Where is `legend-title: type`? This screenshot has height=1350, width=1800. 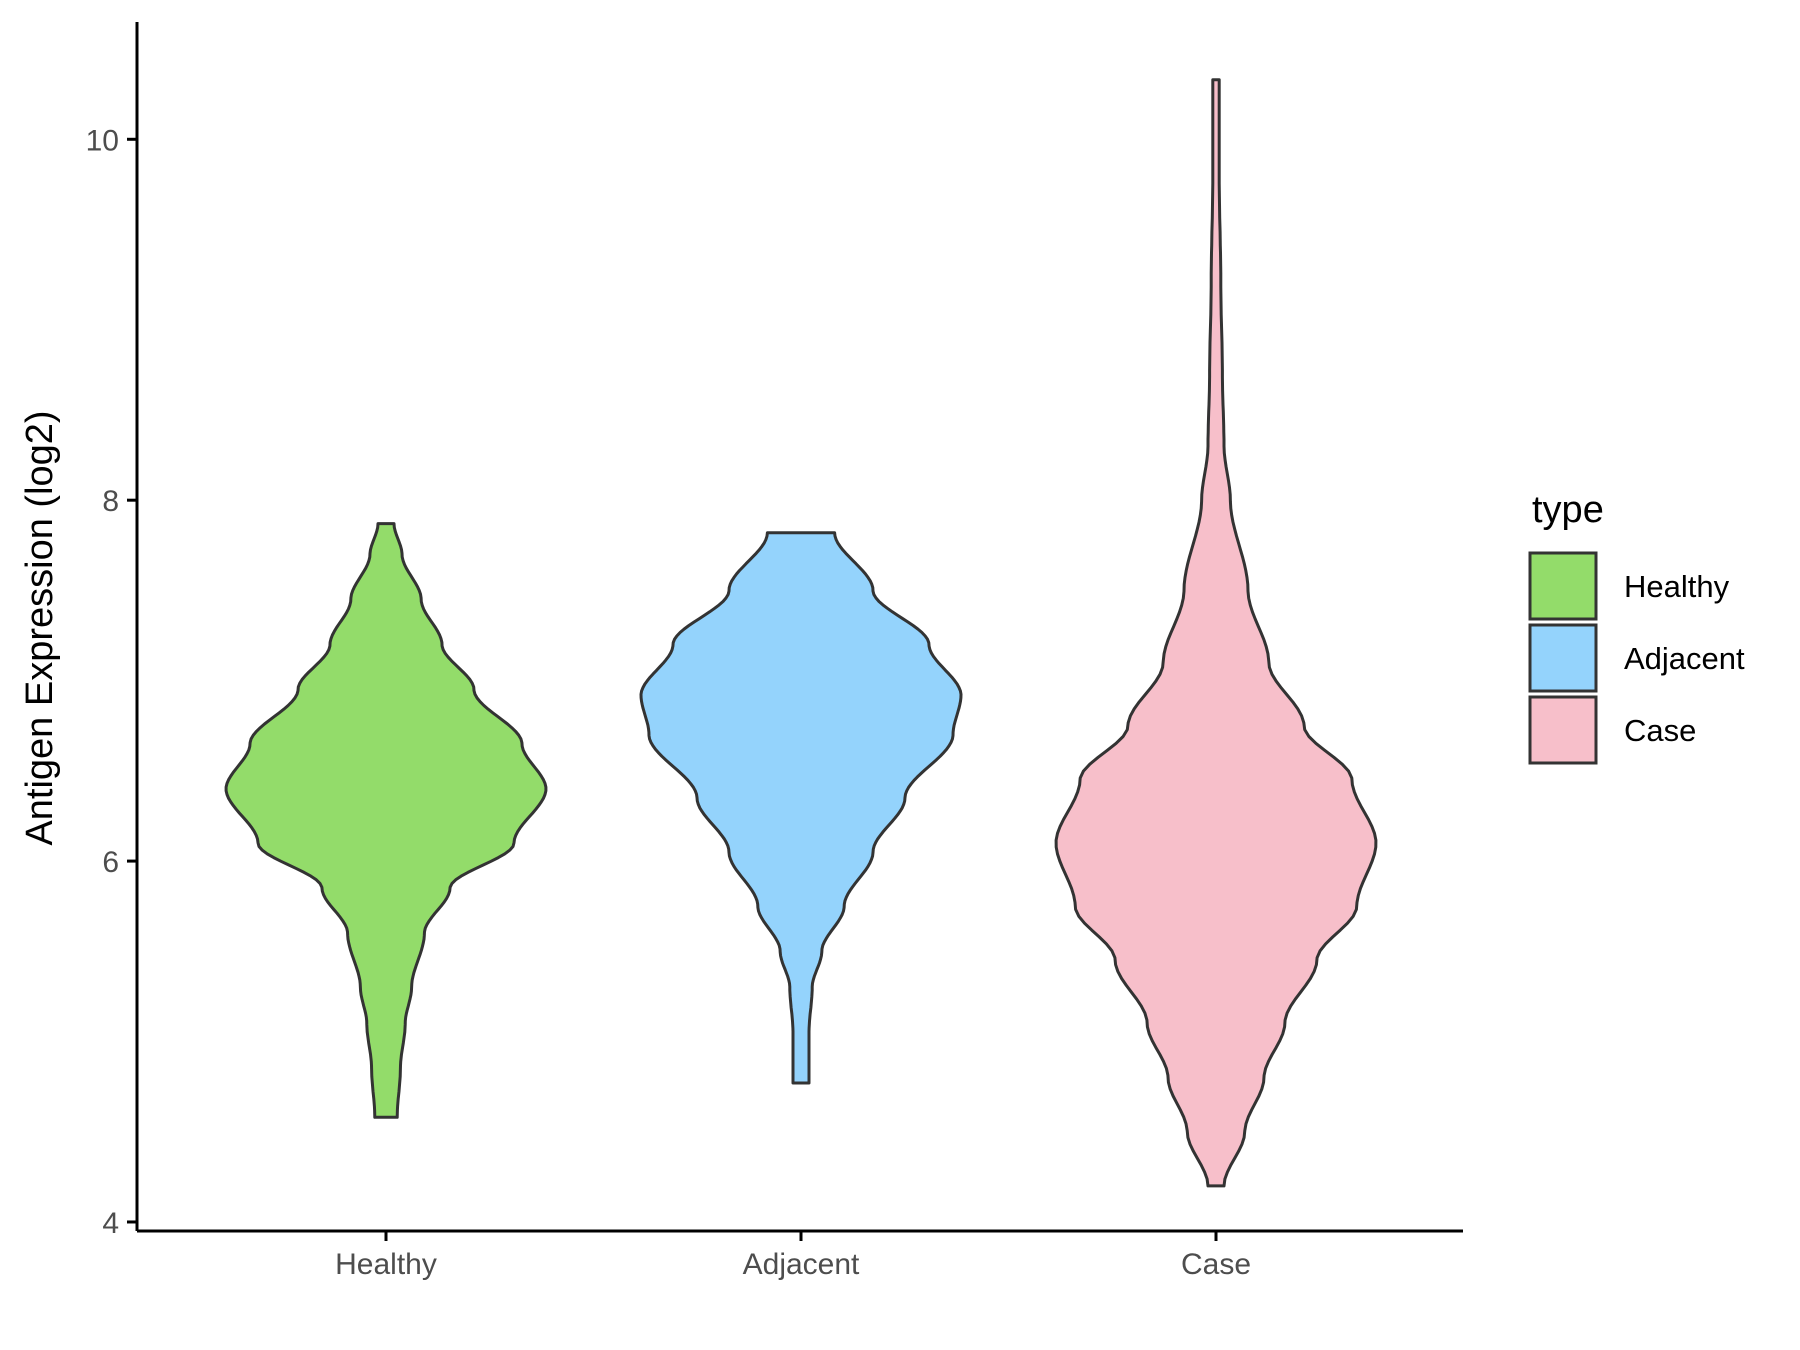
legend-title: type is located at coordinates (1568, 510).